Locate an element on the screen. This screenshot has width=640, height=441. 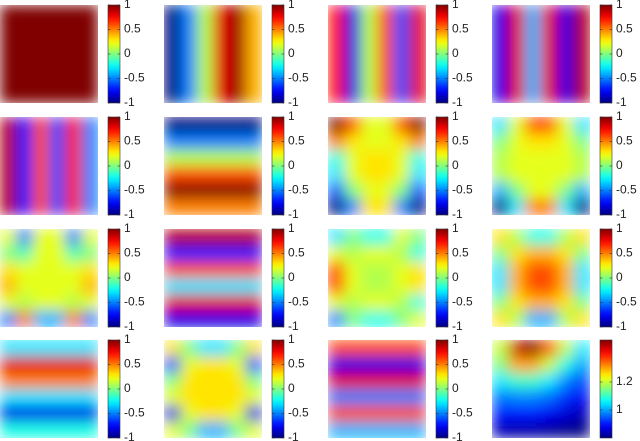
heatmap is located at coordinates (541, 54).